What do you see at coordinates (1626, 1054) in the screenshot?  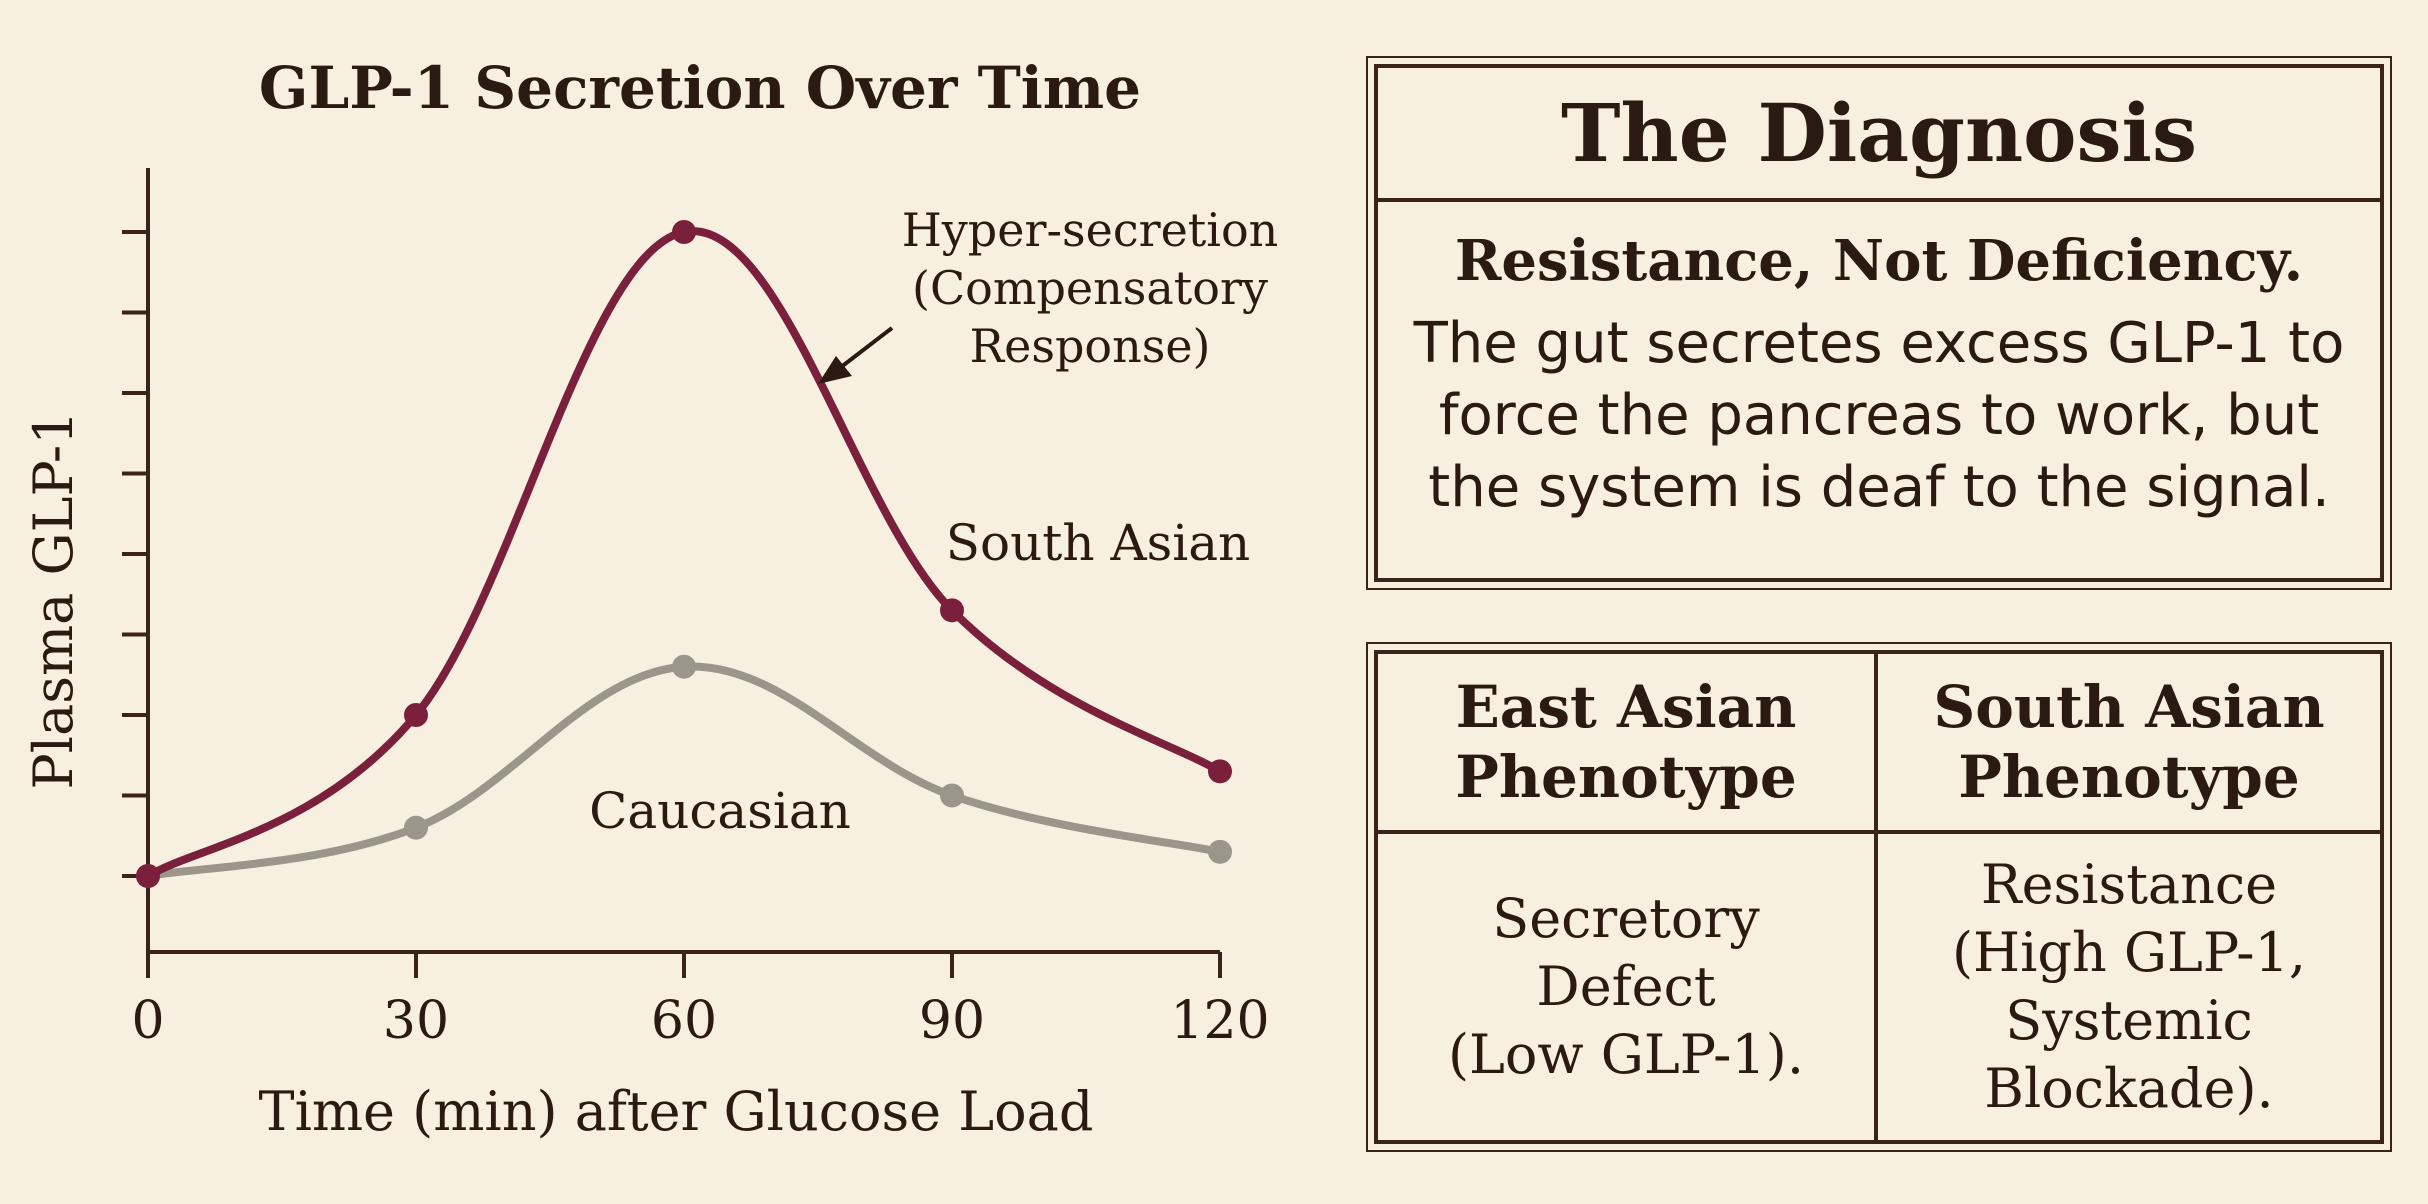 I see `east-asian-description-line: (Low GLP-1).` at bounding box center [1626, 1054].